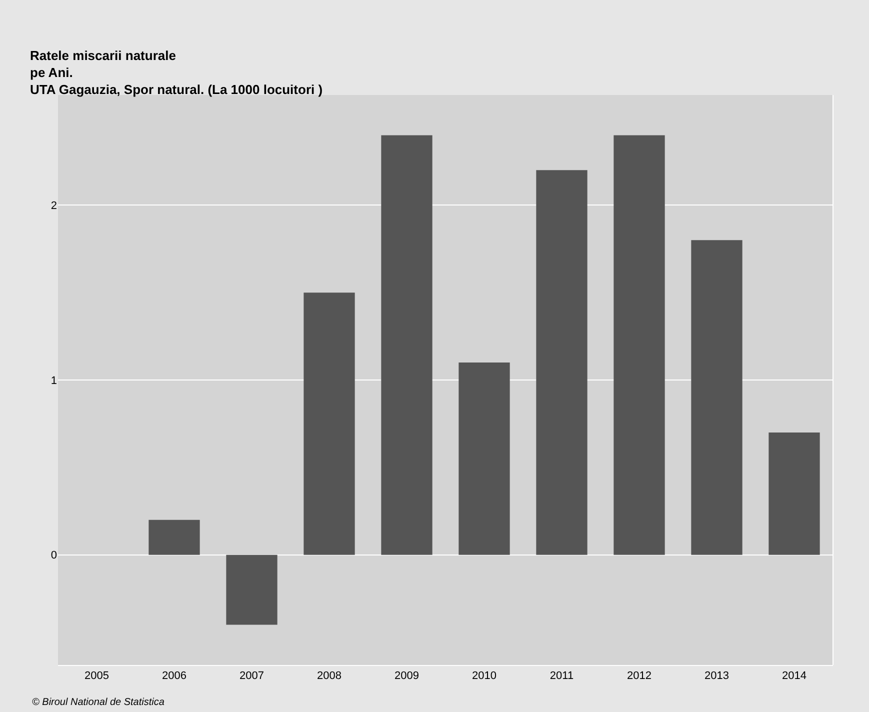 The height and width of the screenshot is (712, 869). What do you see at coordinates (484, 676) in the screenshot?
I see `x-tick-label: 2010` at bounding box center [484, 676].